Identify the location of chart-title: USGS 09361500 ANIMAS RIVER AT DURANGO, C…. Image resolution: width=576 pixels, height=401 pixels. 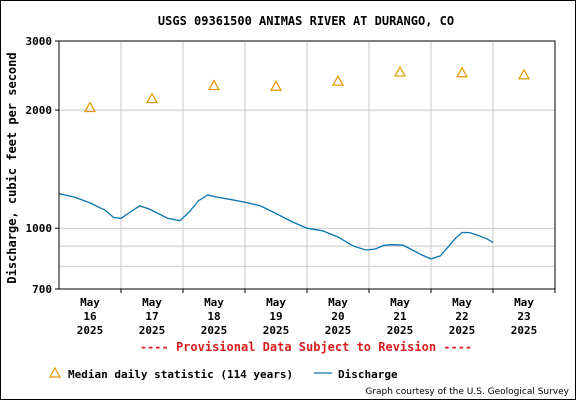
(306, 21).